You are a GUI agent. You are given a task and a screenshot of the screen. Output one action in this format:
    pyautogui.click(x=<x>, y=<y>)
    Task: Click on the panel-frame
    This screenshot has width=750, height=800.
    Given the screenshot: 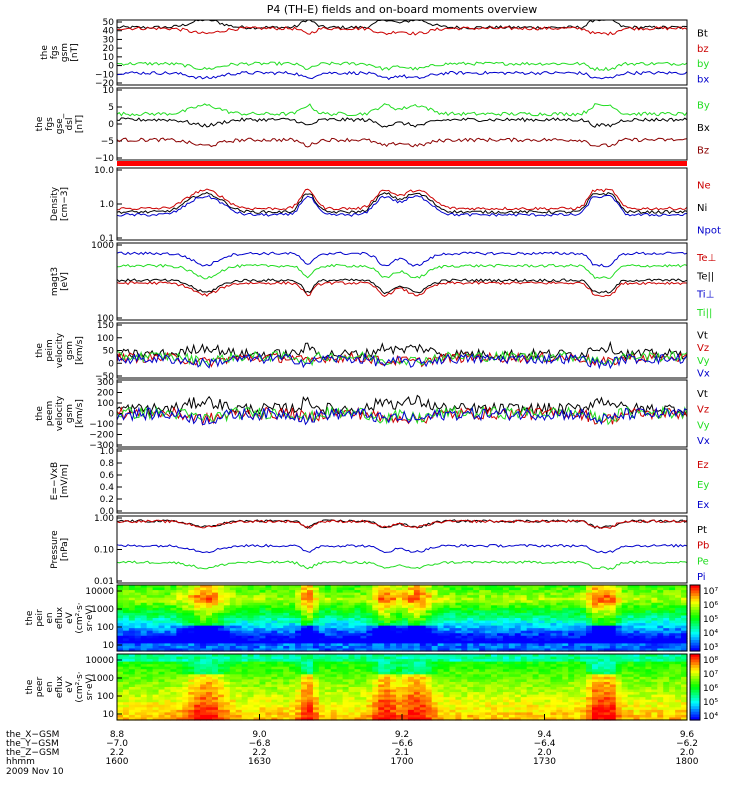 What is the action you would take?
    pyautogui.click(x=402, y=549)
    